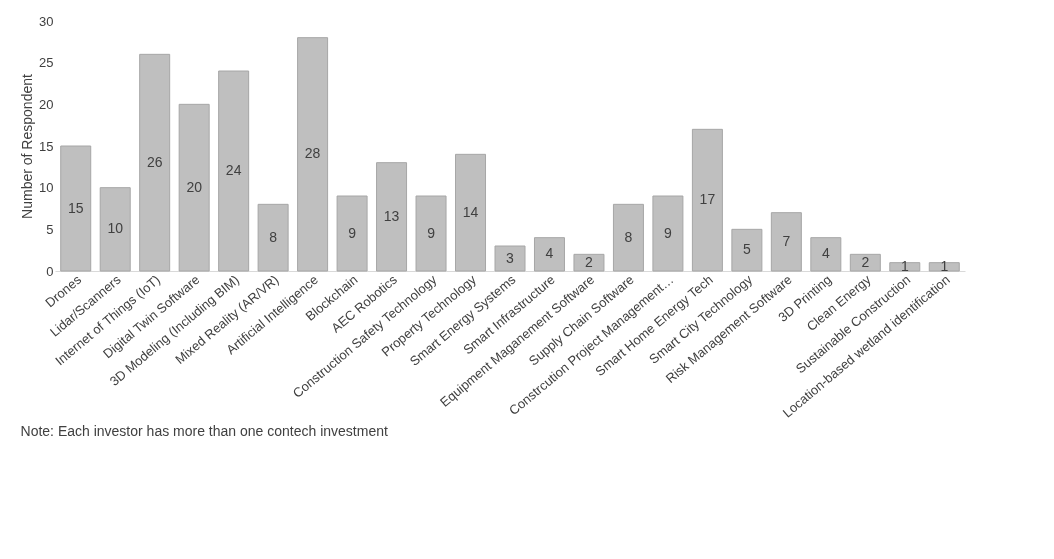 This screenshot has width=1054, height=559. Describe the element at coordinates (46, 146) in the screenshot. I see `y-tick-label: 15` at that location.